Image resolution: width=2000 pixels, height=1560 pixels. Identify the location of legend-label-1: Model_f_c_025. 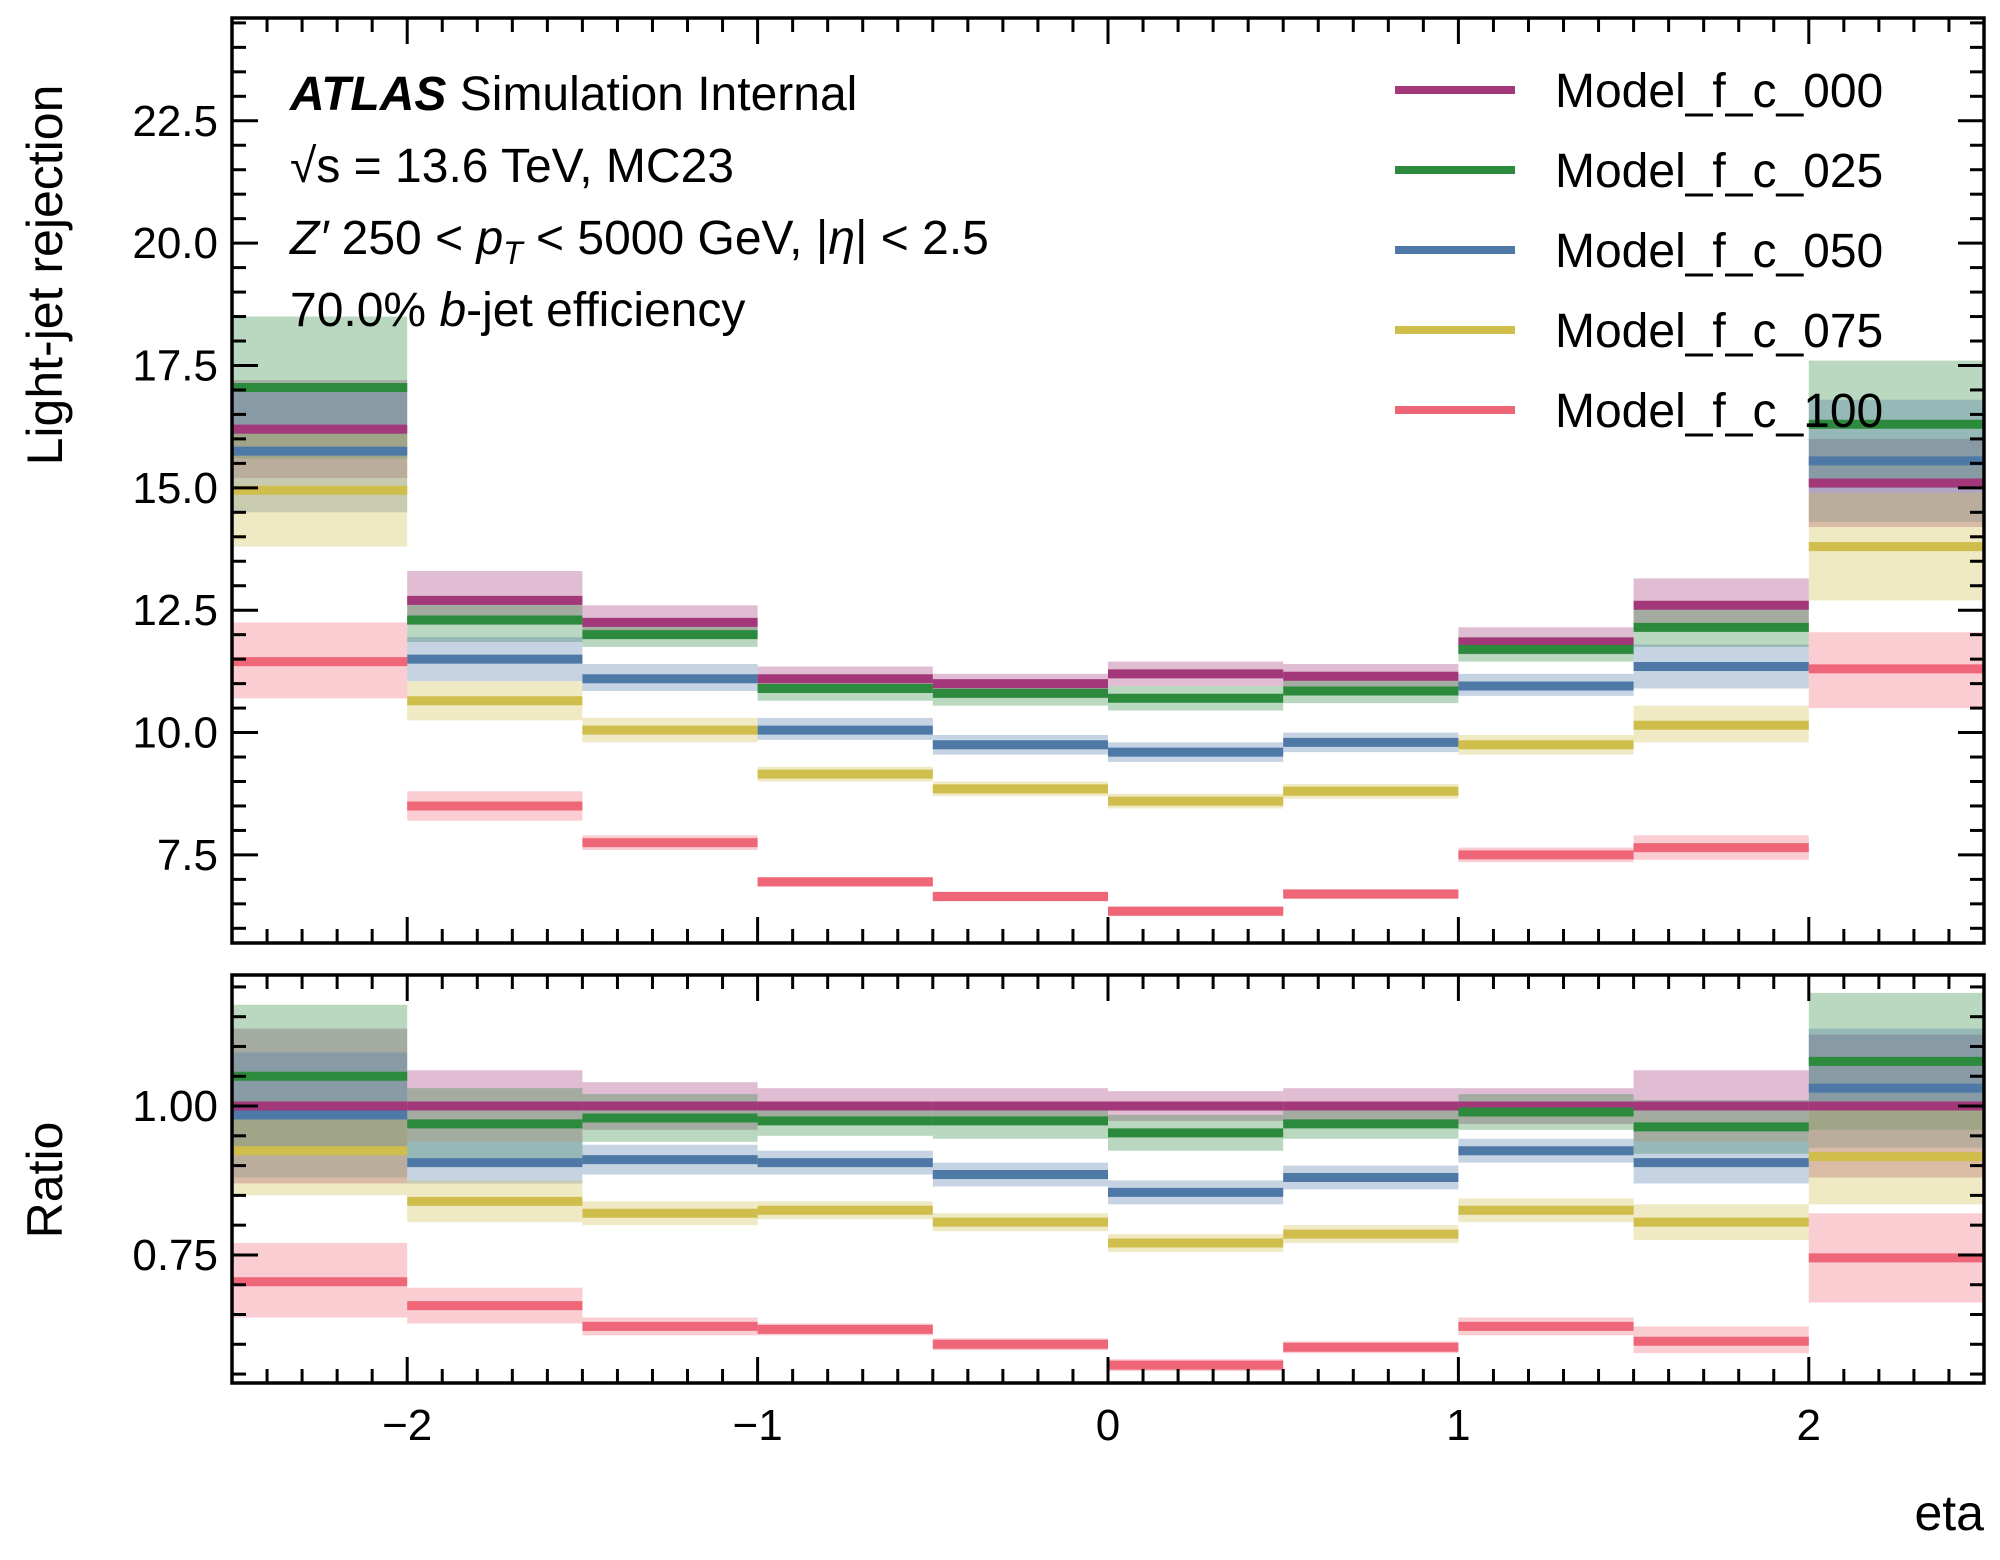
(1719, 171).